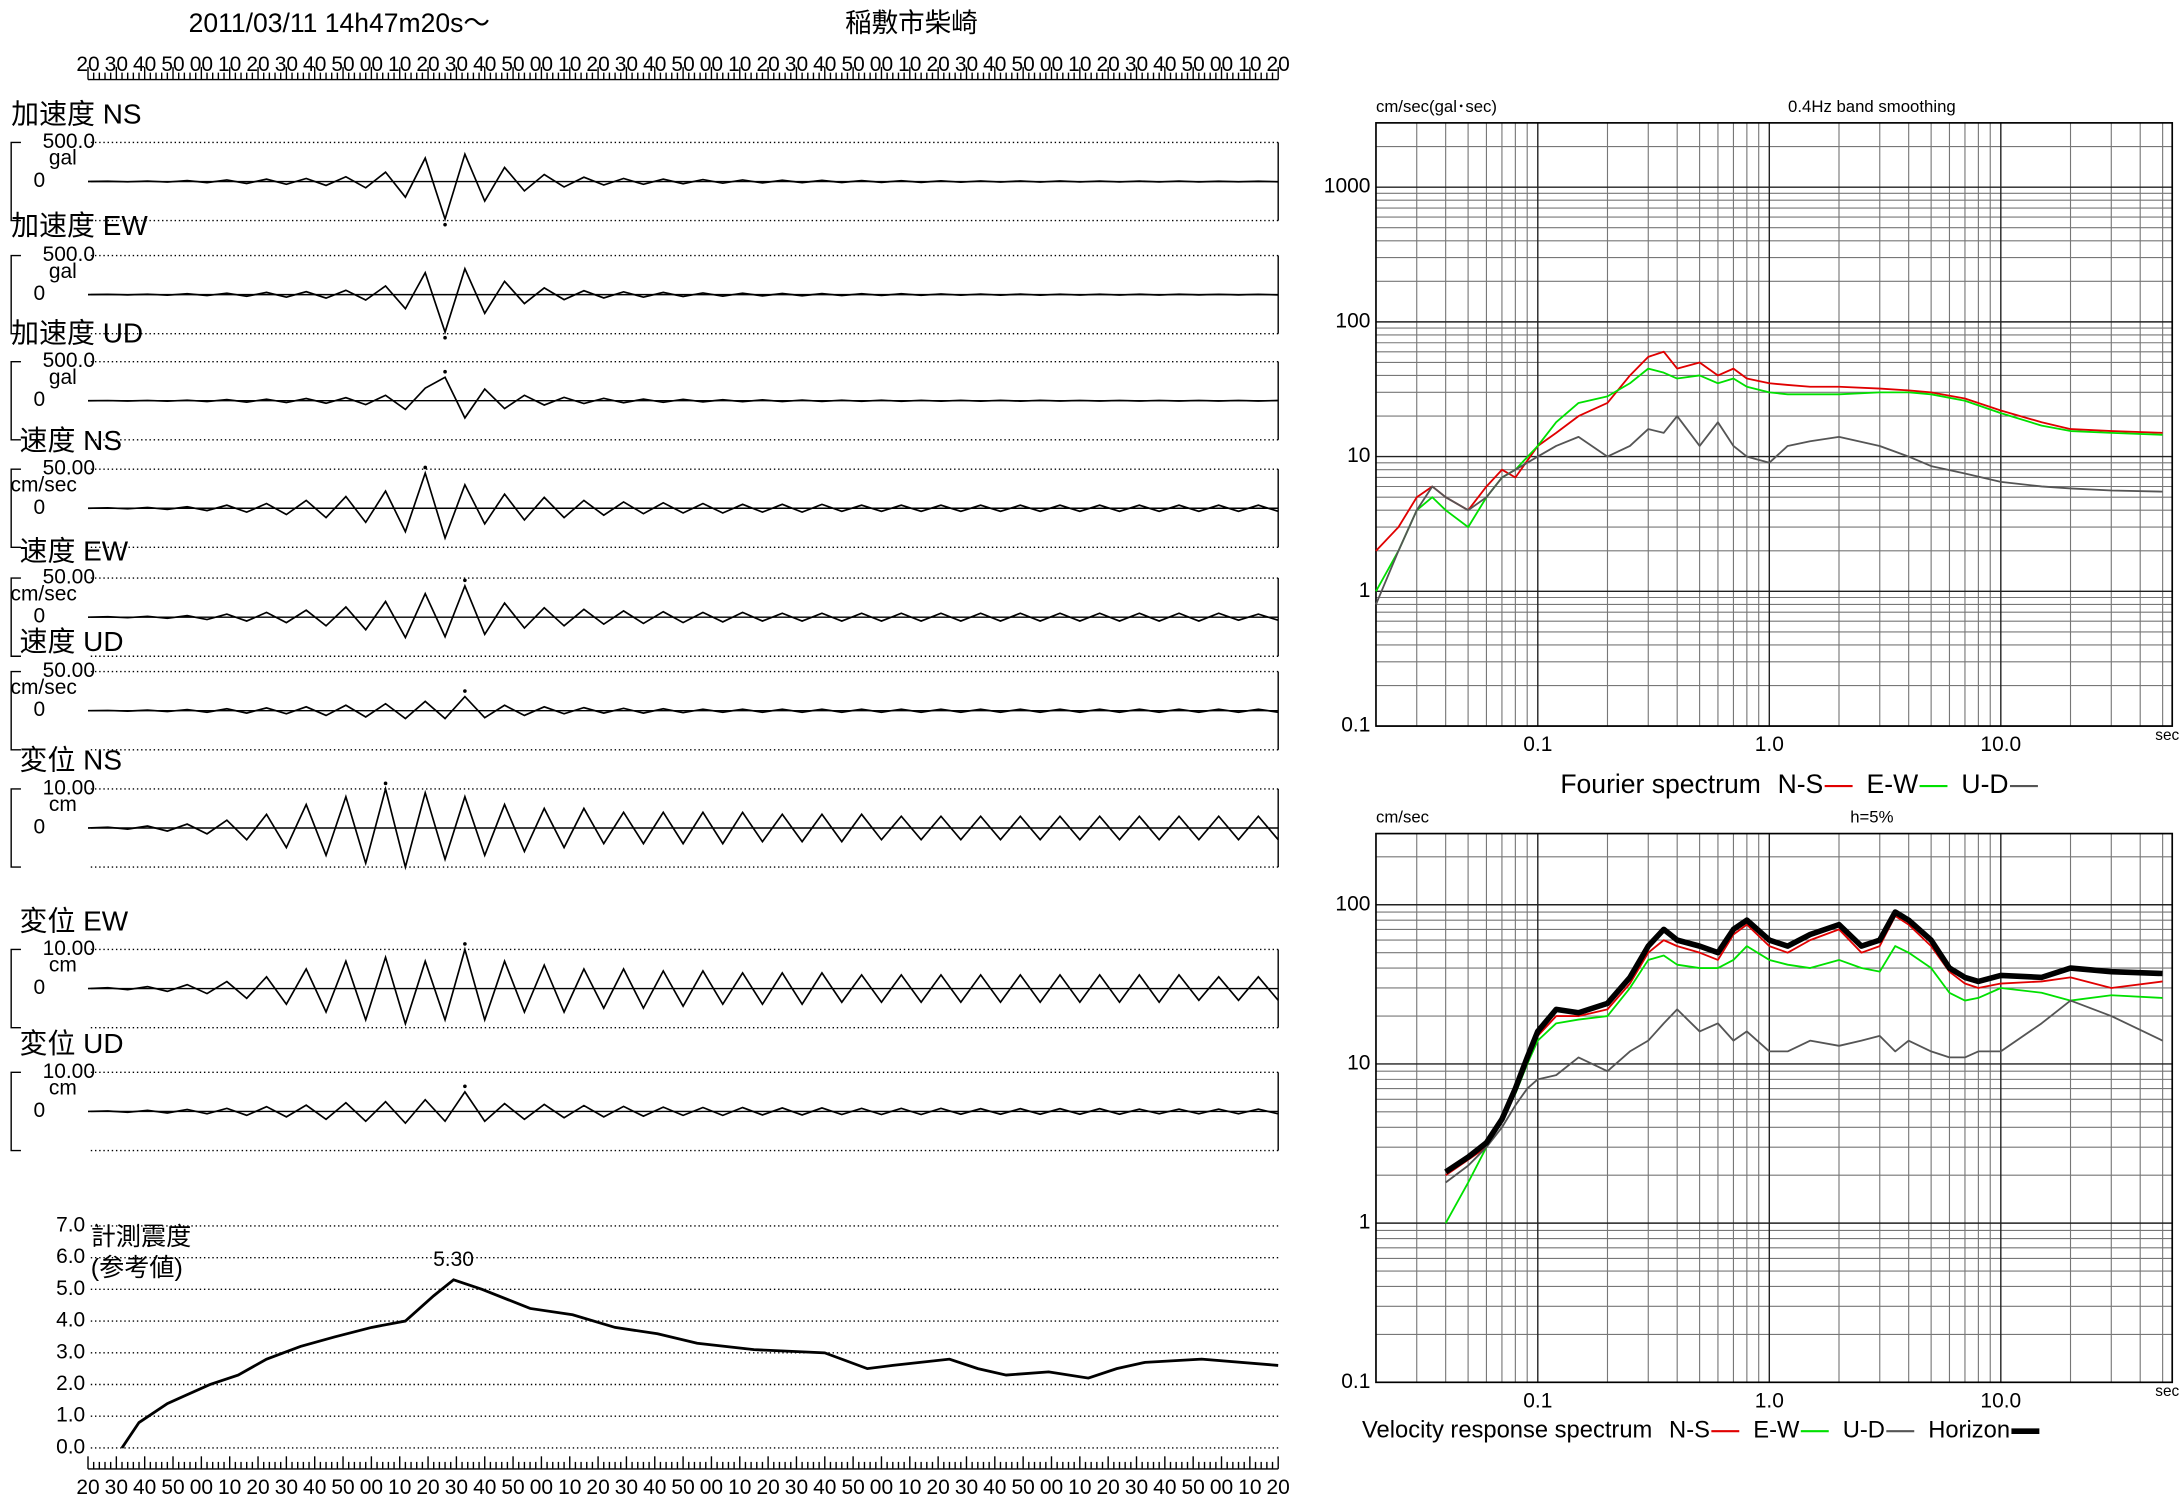  I want to click on panel-title: 加速度 UD, so click(77, 332).